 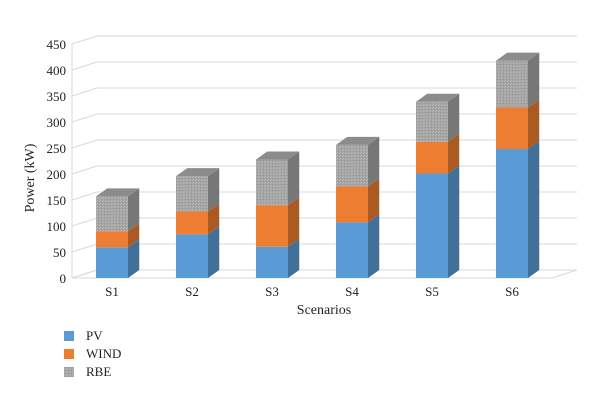 What do you see at coordinates (112, 262) in the screenshot?
I see `bar-pv-s1` at bounding box center [112, 262].